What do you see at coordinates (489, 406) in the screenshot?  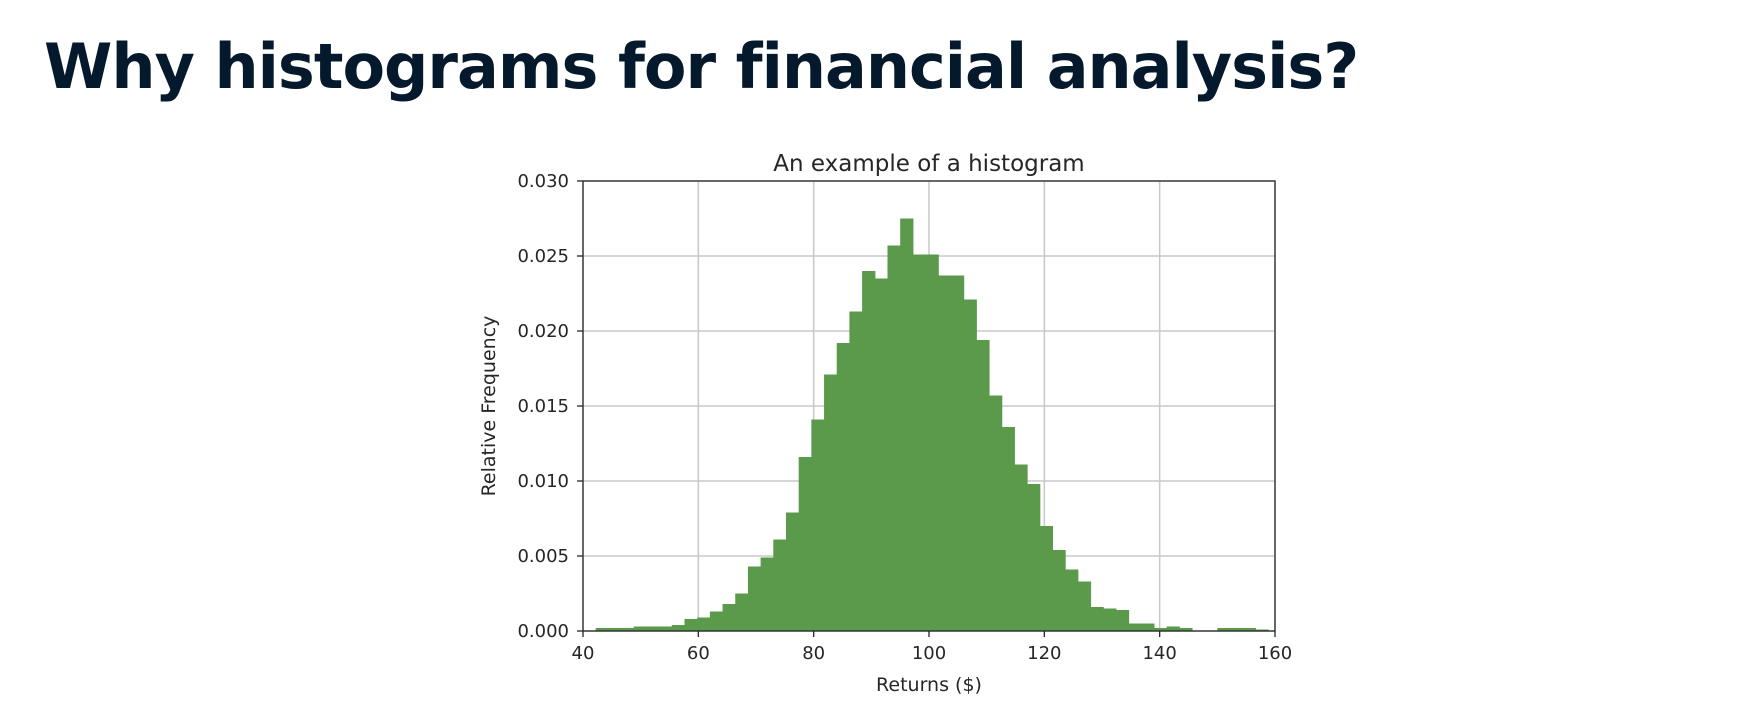 I see `y-axis-label: Relative Frequency` at bounding box center [489, 406].